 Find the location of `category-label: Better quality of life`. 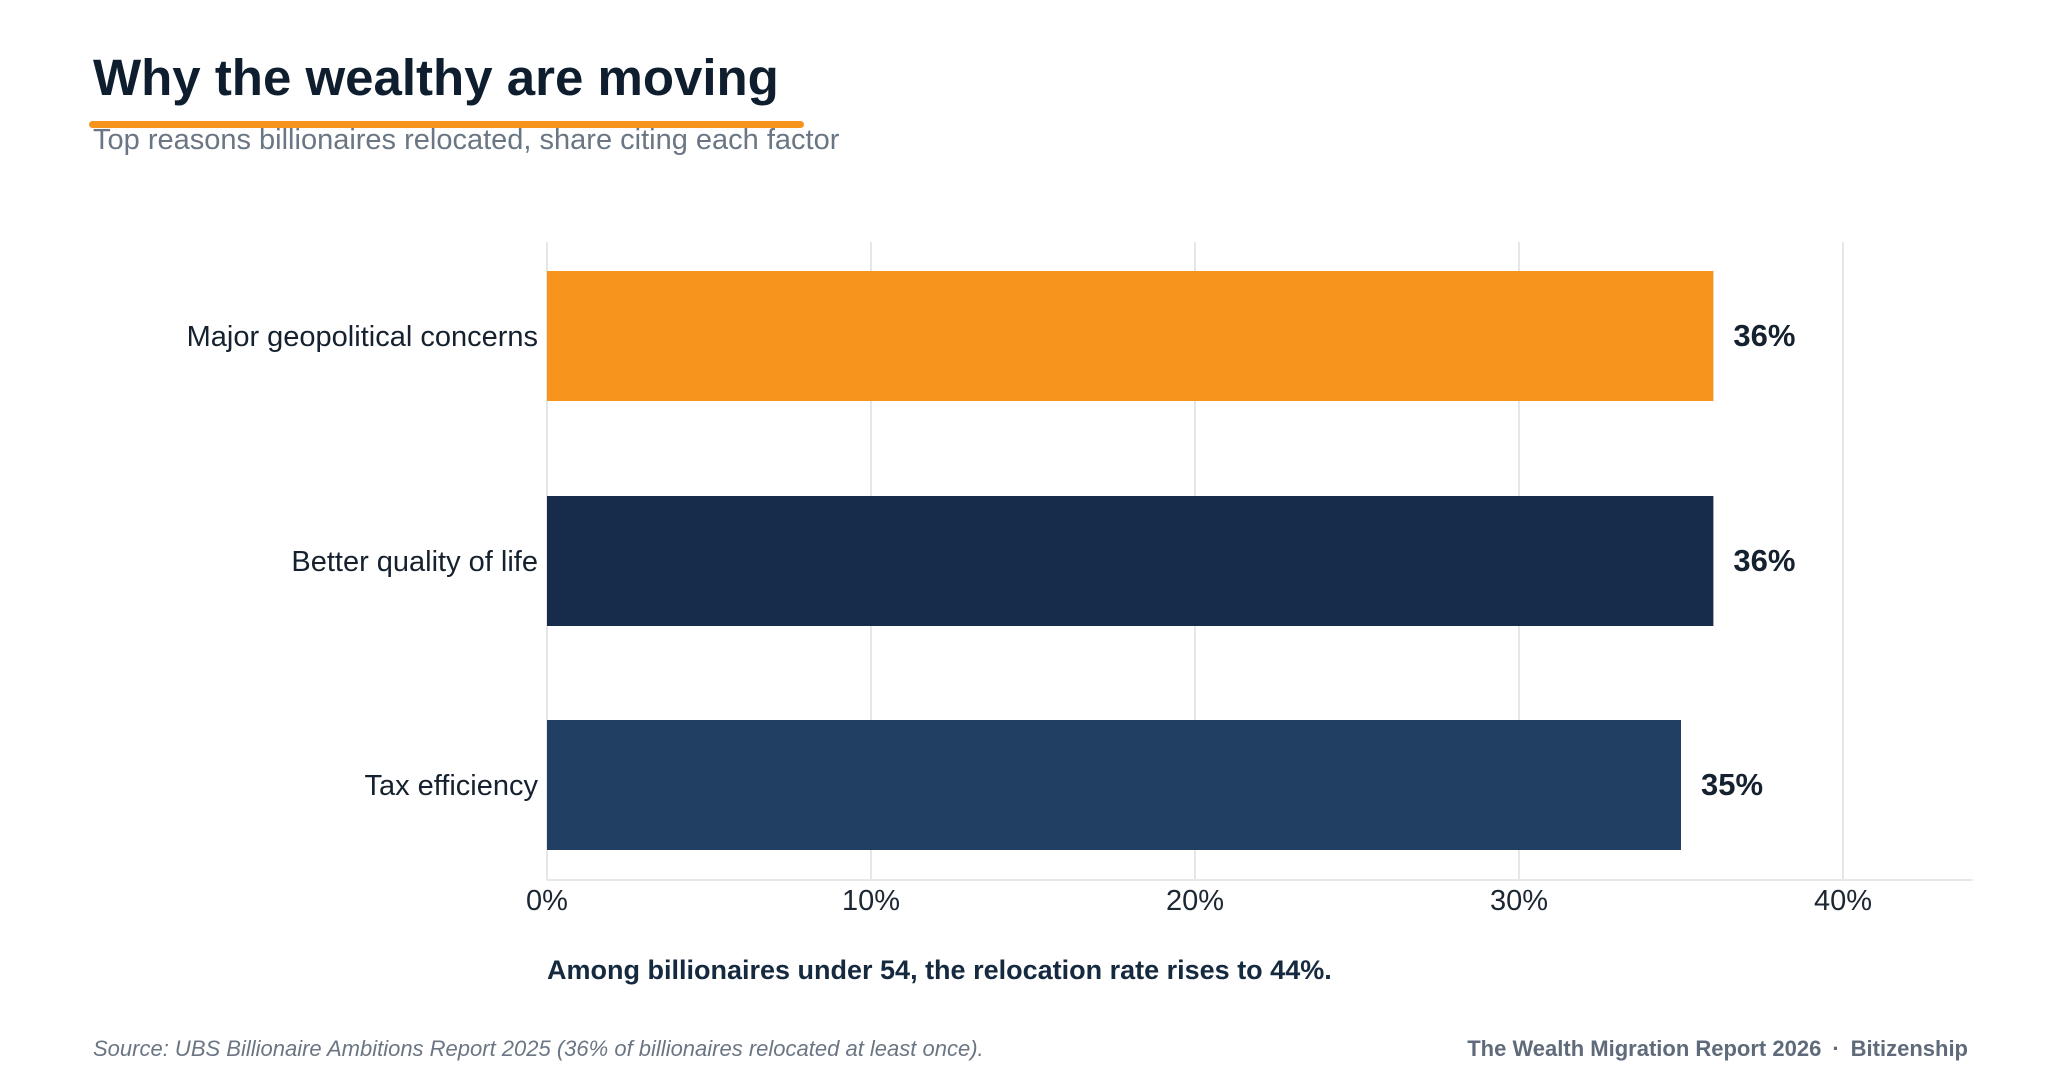

category-label: Better quality of life is located at coordinates (414, 562).